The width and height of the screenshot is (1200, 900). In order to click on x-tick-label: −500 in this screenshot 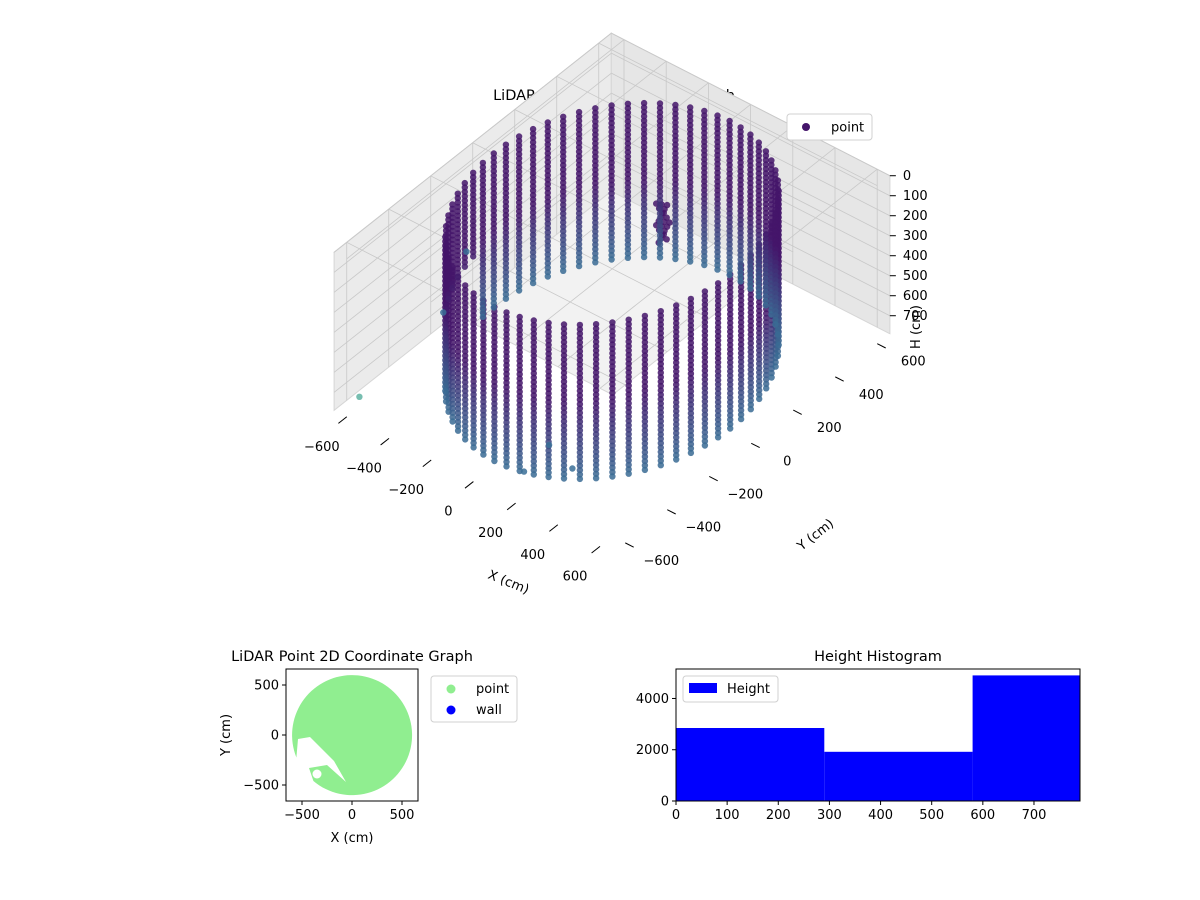, I will do `click(302, 815)`.